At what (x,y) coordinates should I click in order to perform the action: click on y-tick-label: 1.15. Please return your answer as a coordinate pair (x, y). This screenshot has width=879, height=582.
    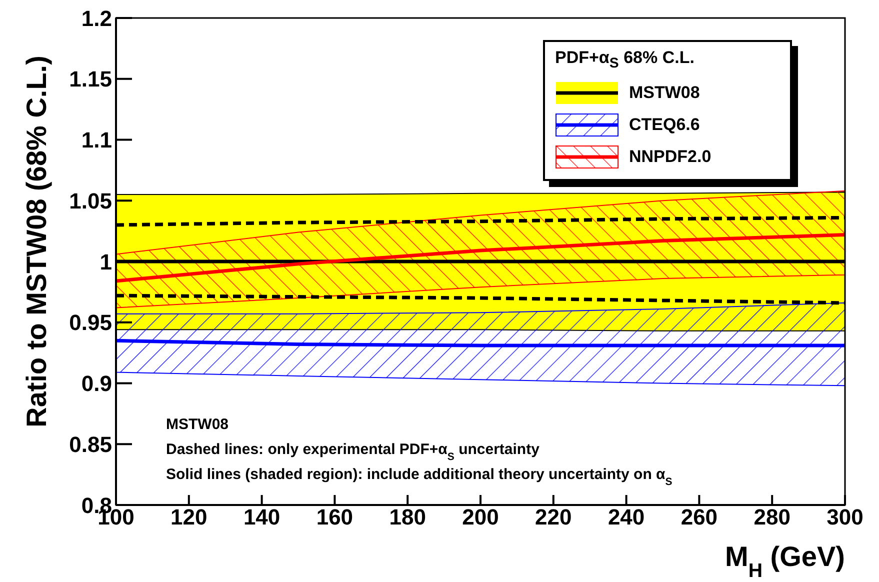
    Looking at the image, I should click on (90, 79).